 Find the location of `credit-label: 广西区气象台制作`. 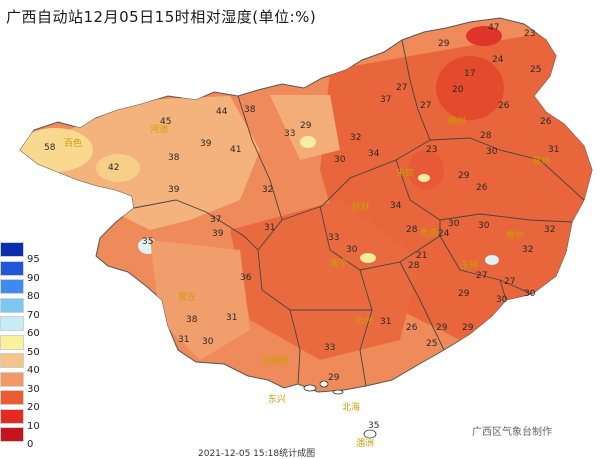

credit-label: 广西区气象台制作 is located at coordinates (512, 432).